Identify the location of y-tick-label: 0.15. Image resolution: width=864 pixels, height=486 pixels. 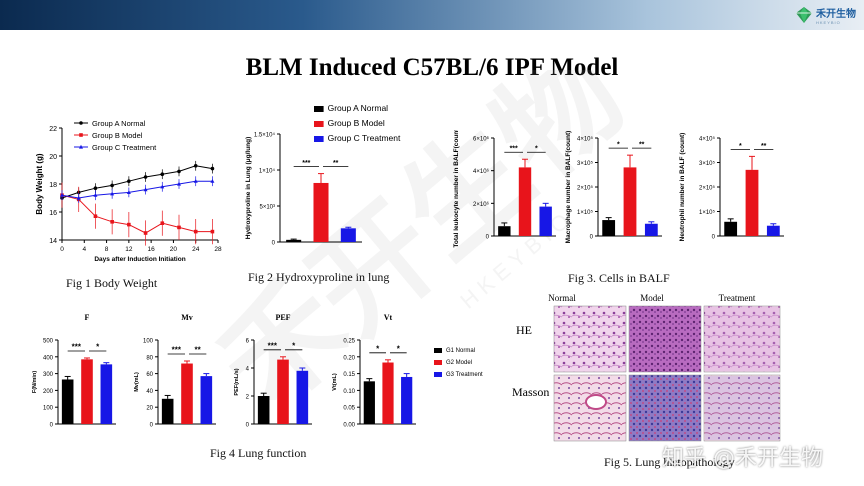
(349, 375).